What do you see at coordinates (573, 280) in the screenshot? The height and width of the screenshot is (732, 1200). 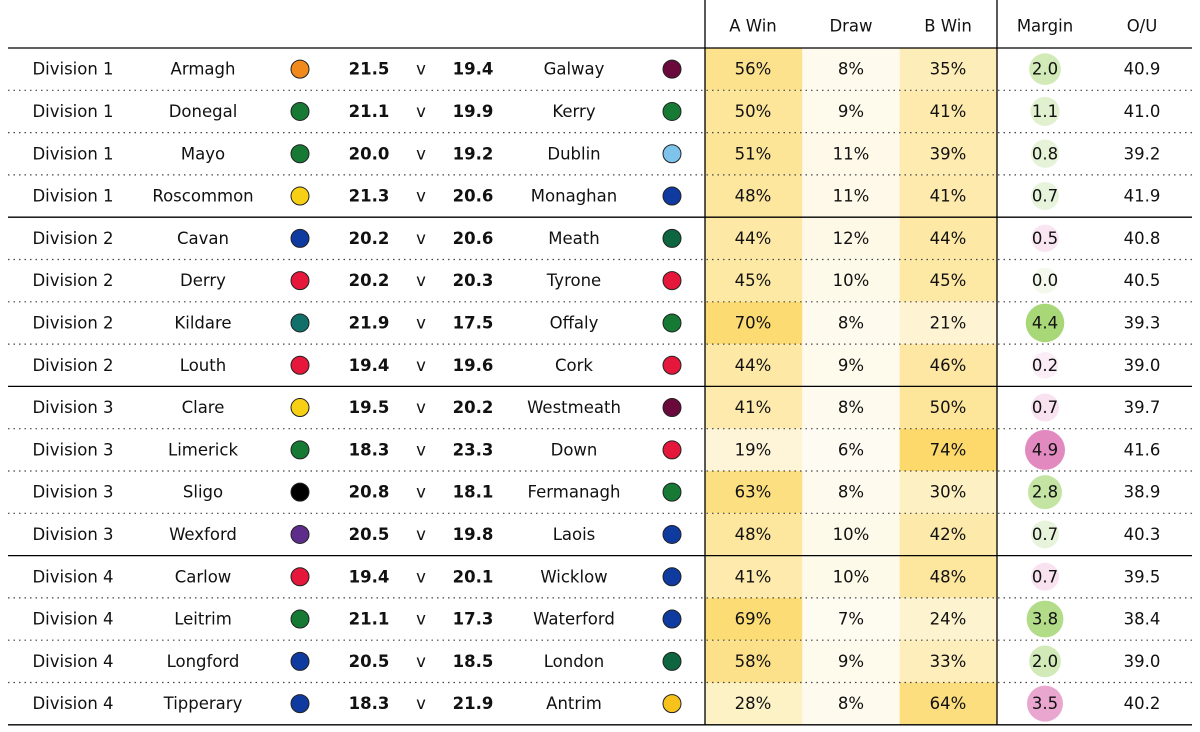 I see `team-b-name: Tyrone` at bounding box center [573, 280].